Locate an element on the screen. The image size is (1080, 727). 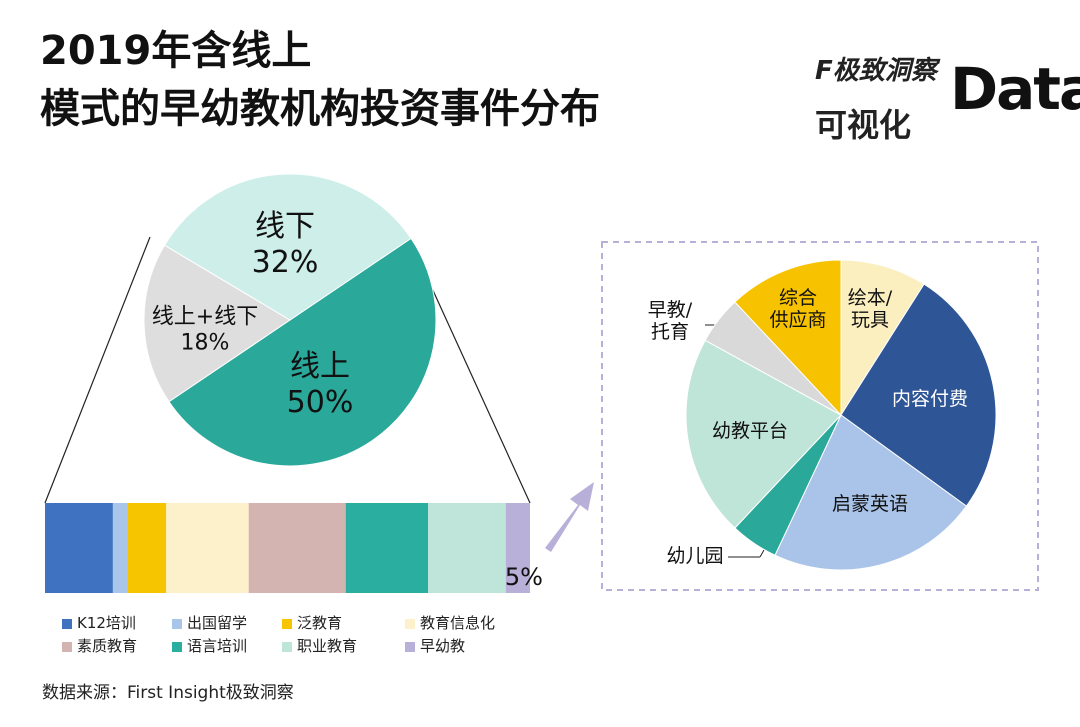
legend-entry: 早幼教 is located at coordinates (435, 645).